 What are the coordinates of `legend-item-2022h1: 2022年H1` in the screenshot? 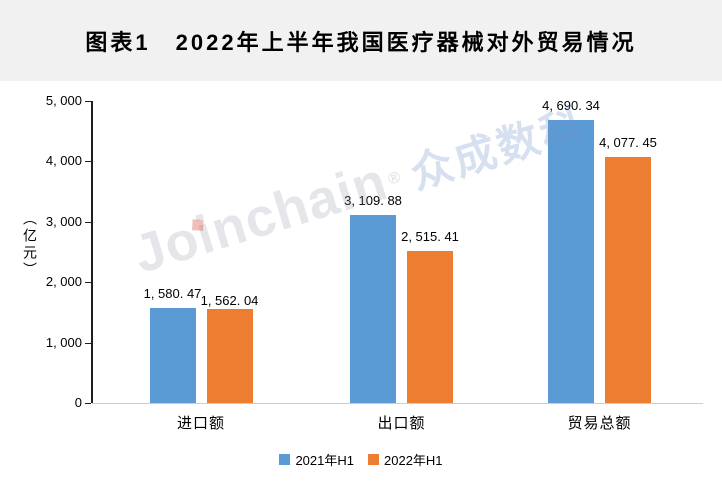 It's located at (405, 459).